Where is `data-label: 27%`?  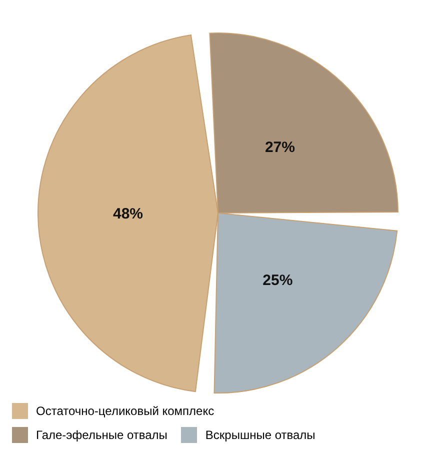 data-label: 27% is located at coordinates (279, 147).